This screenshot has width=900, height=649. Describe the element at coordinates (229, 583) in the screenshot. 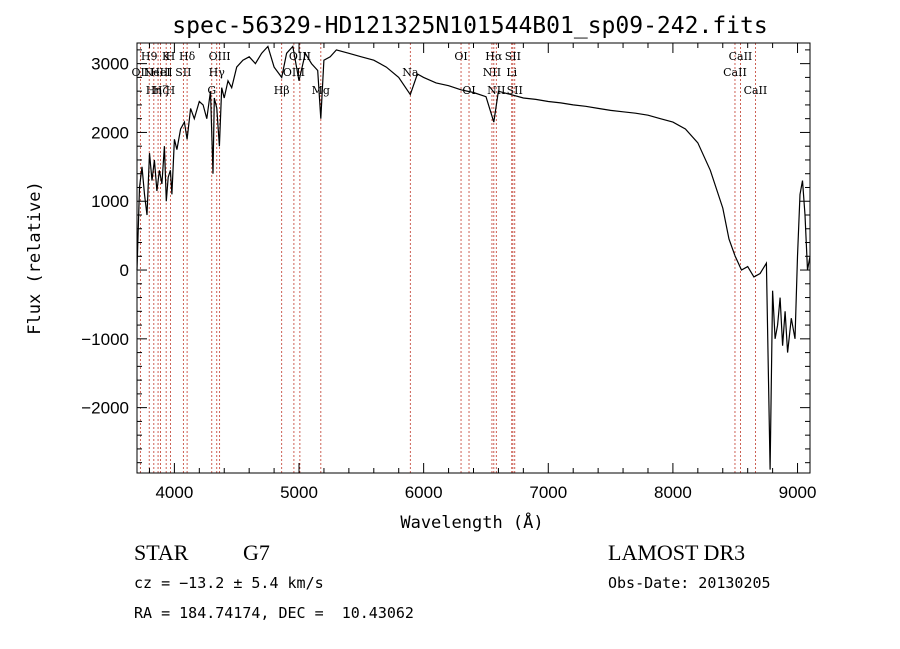

I see `redshift-text: cz = −13.2 ± 5.4 km/s` at that location.